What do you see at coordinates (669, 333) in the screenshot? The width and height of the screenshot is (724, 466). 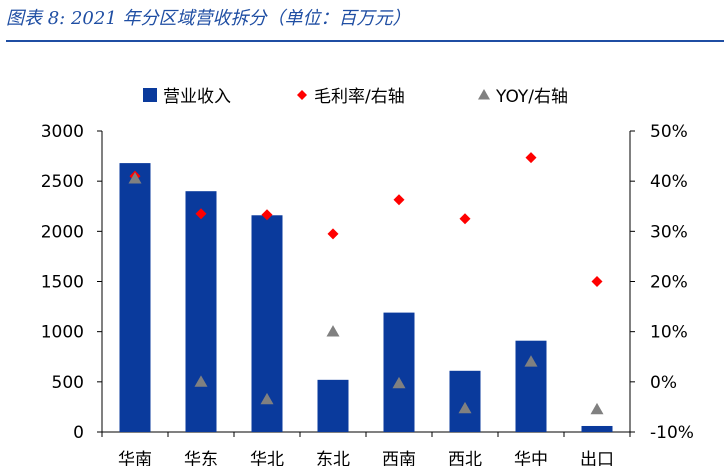 I see `right-tick-label: 10%` at bounding box center [669, 333].